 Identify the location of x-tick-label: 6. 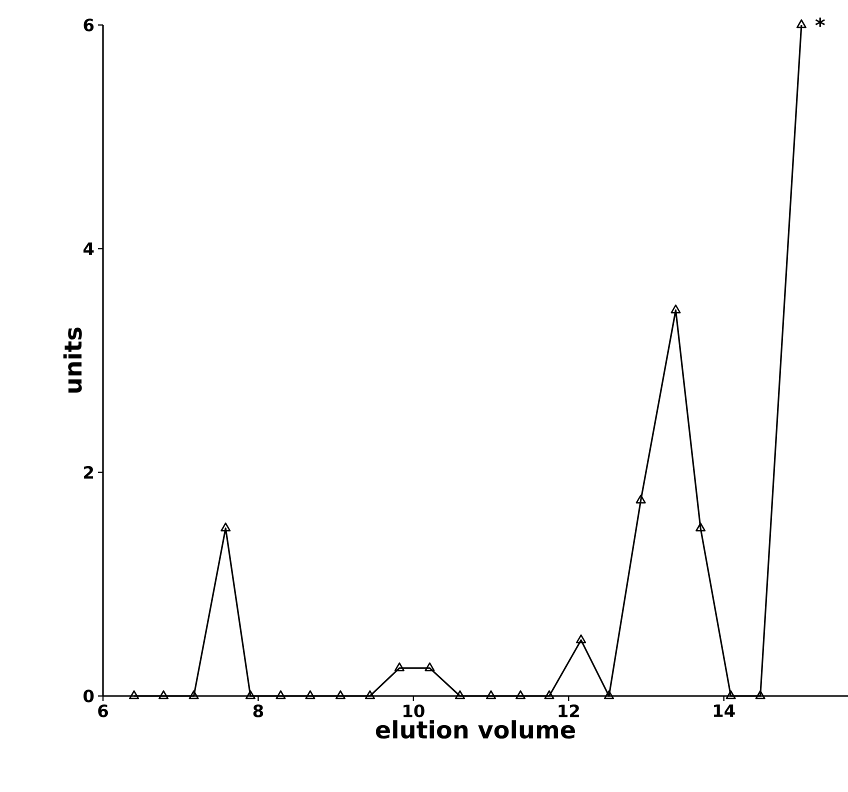
(103, 711).